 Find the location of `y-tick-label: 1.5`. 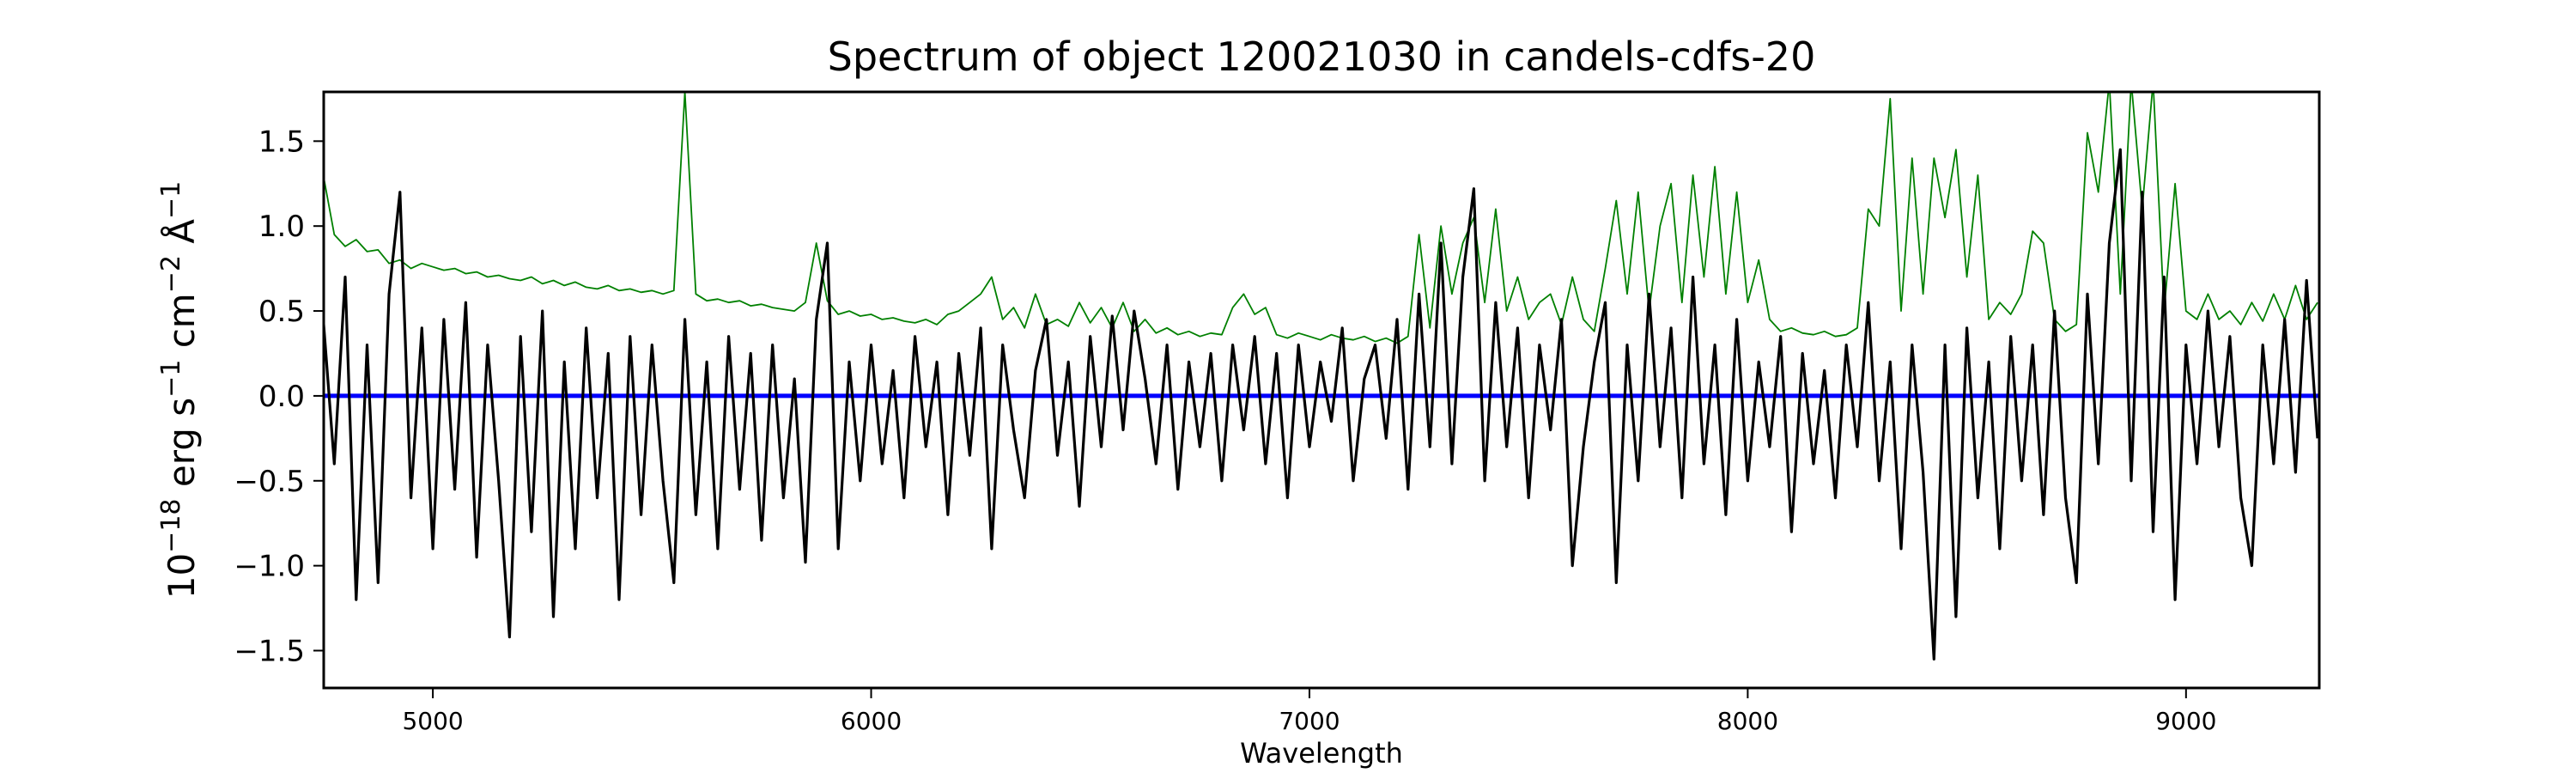

y-tick-label: 1.5 is located at coordinates (281, 142).